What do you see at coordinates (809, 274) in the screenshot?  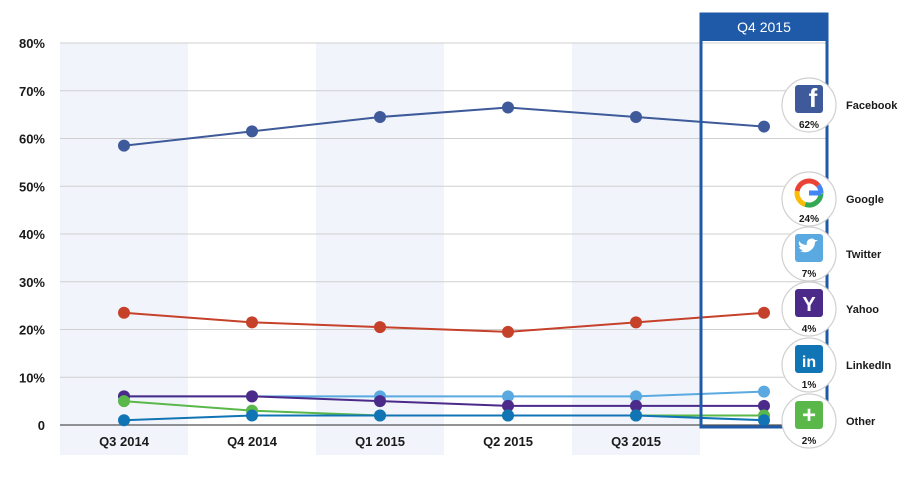 I see `legend-percentage: 7%` at bounding box center [809, 274].